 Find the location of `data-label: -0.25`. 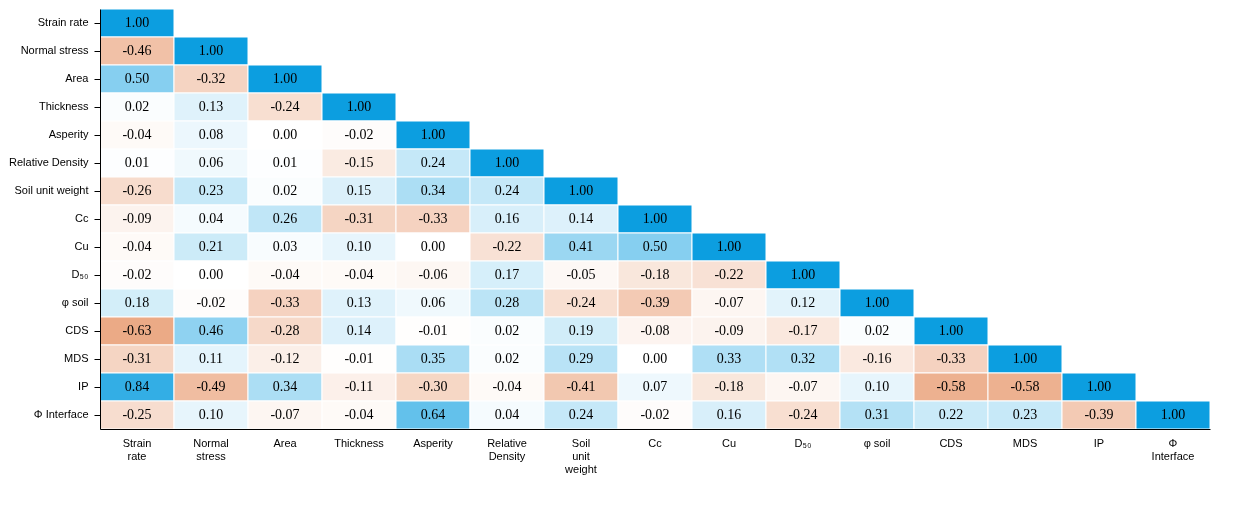

data-label: -0.25 is located at coordinates (137, 414).